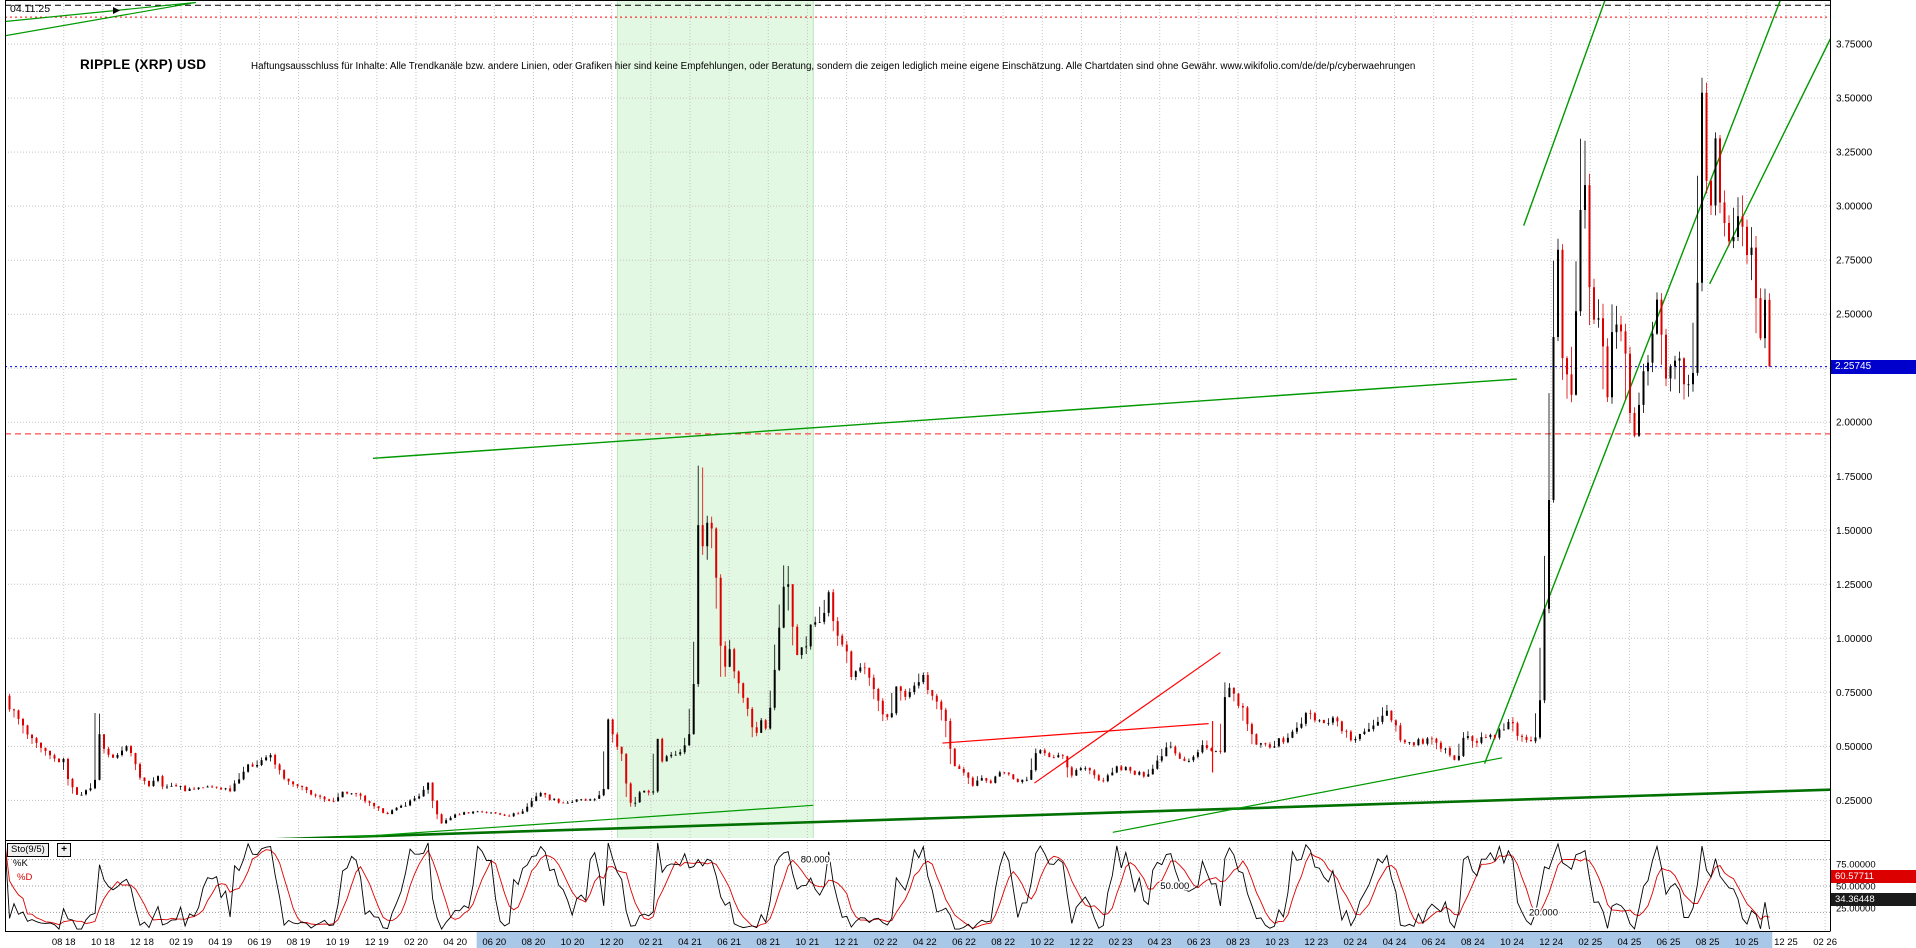 This screenshot has height=948, width=1916. What do you see at coordinates (1854, 531) in the screenshot?
I see `price-tick-label: 1.50000` at bounding box center [1854, 531].